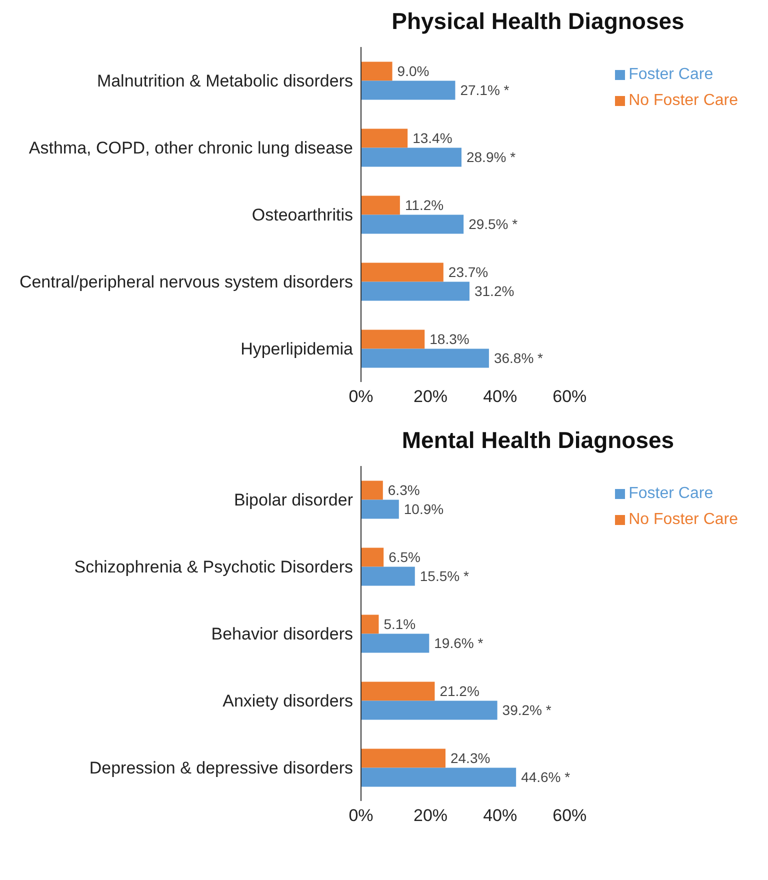  I want to click on y-tick-label: Depression & depressive disorders, so click(221, 768).